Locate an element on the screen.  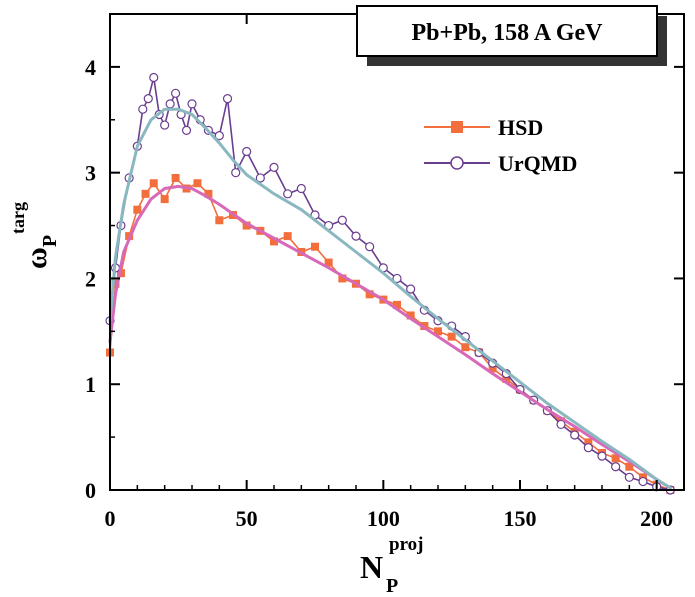
chart-title: Pb+Pb, 158 A GeV is located at coordinates (507, 33).